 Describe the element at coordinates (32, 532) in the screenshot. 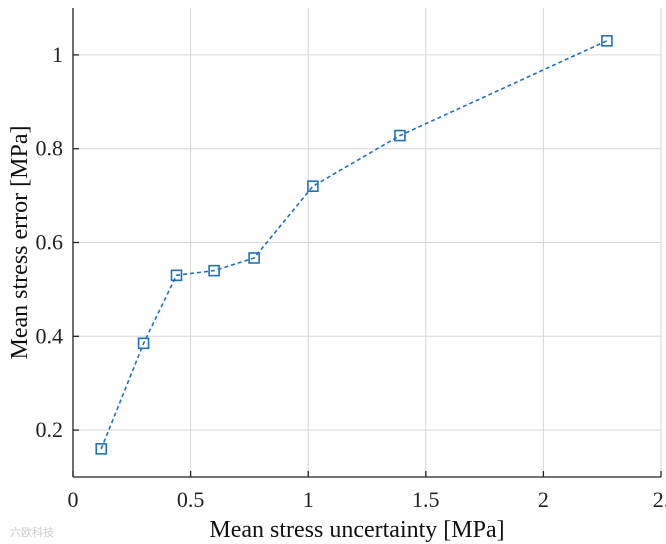

I see `watermark-text: 六欧科技` at that location.